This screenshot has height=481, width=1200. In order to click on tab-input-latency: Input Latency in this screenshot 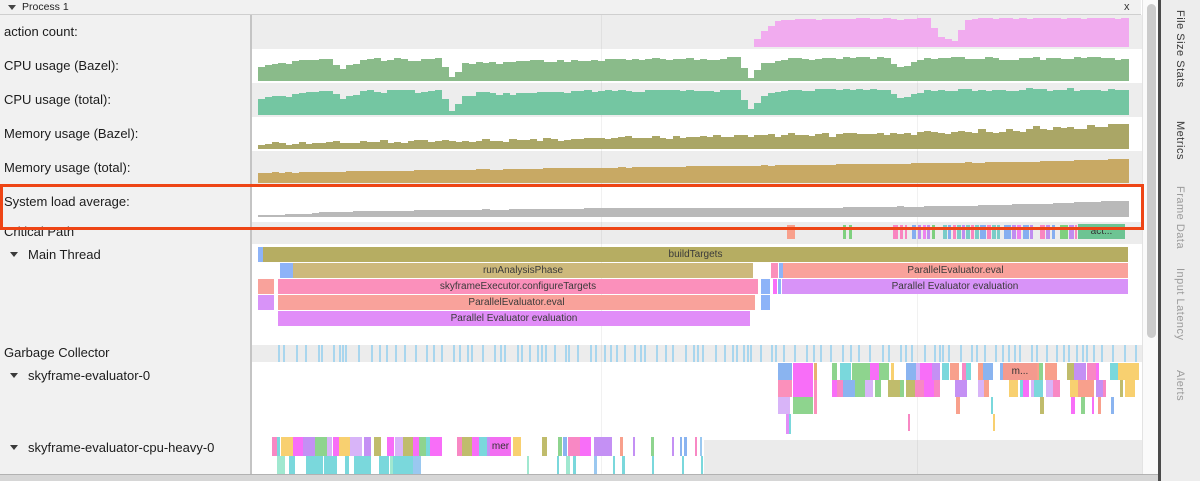, I will do `click(1180, 304)`.